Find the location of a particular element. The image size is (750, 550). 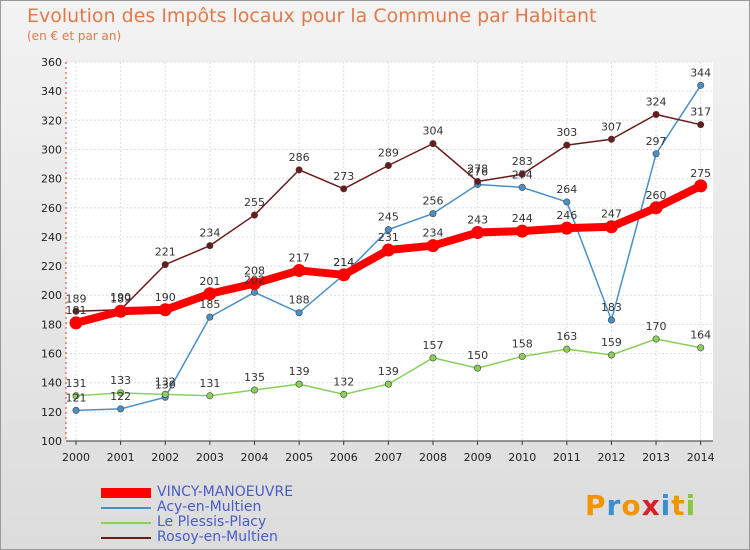

data-label: 303 is located at coordinates (566, 132).